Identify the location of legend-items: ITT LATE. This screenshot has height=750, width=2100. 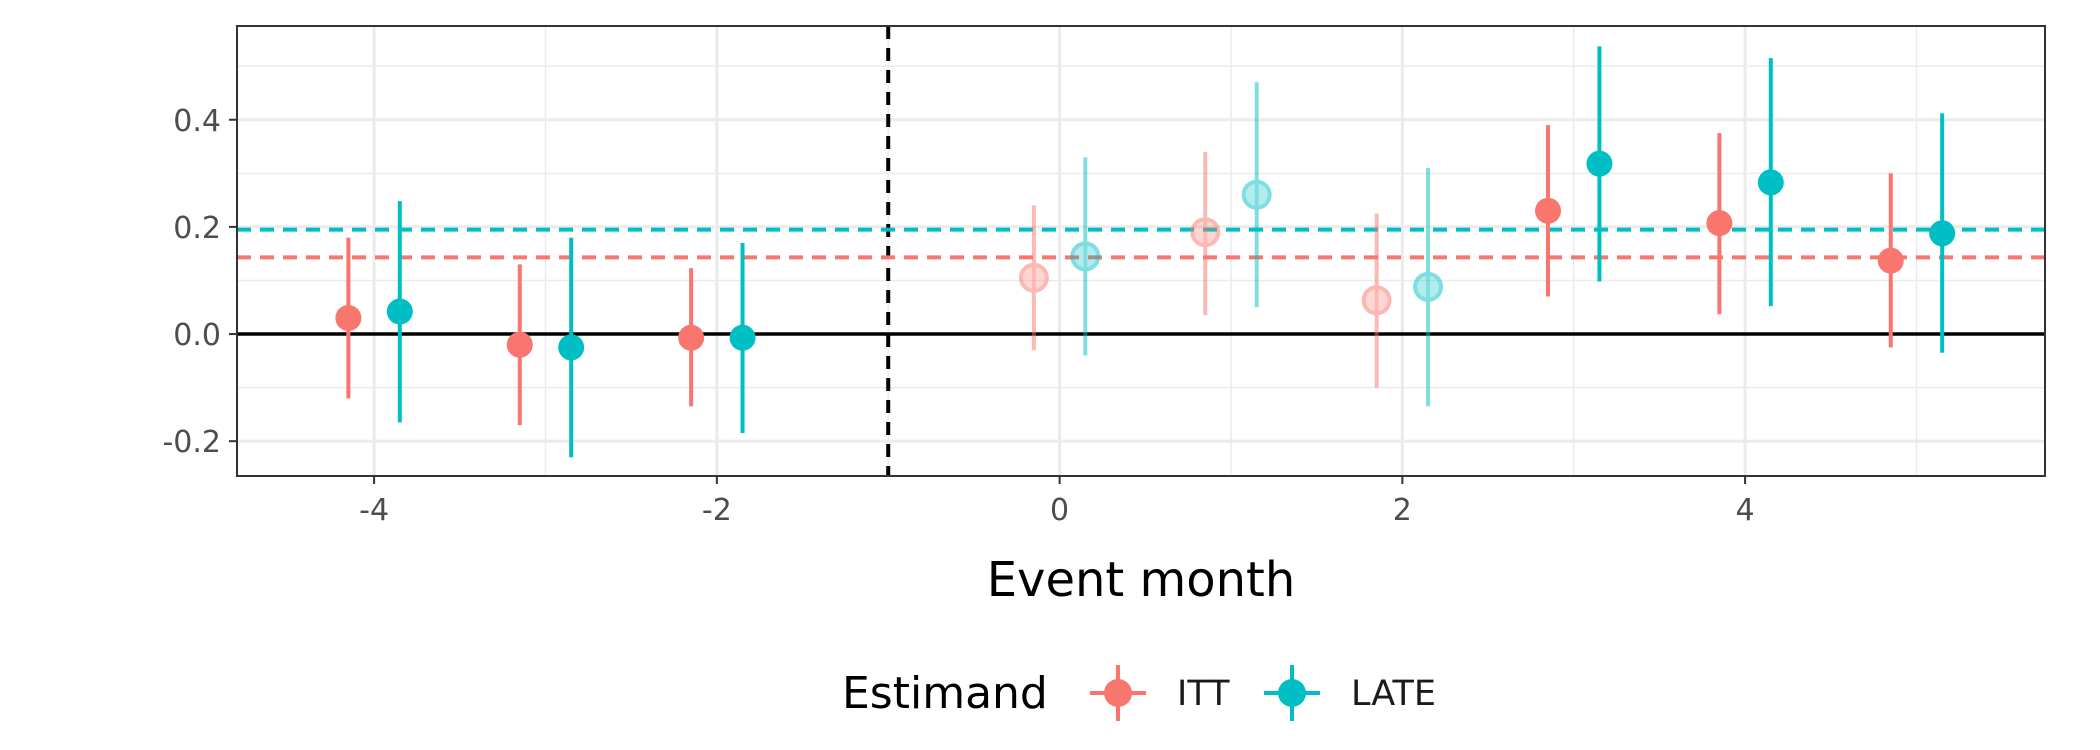
(1263, 693).